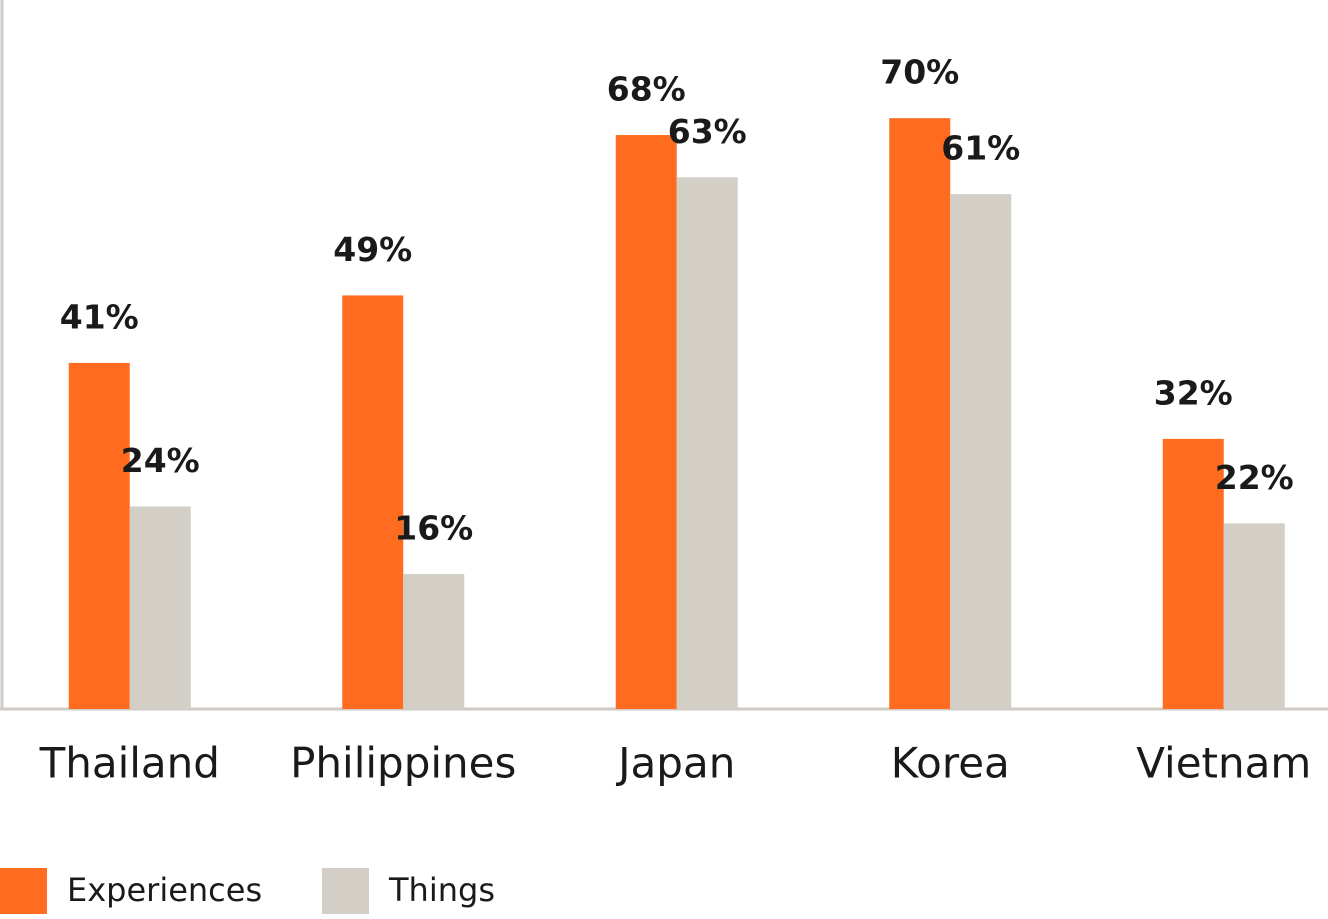 The image size is (1328, 919). I want to click on value-label: 61%, so click(980, 148).